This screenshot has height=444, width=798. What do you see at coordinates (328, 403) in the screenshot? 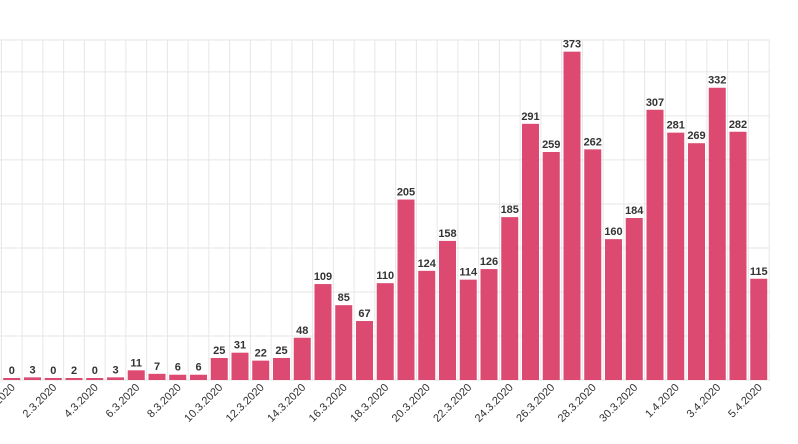
I see `x-tick-label: 16.3.2020` at bounding box center [328, 403].